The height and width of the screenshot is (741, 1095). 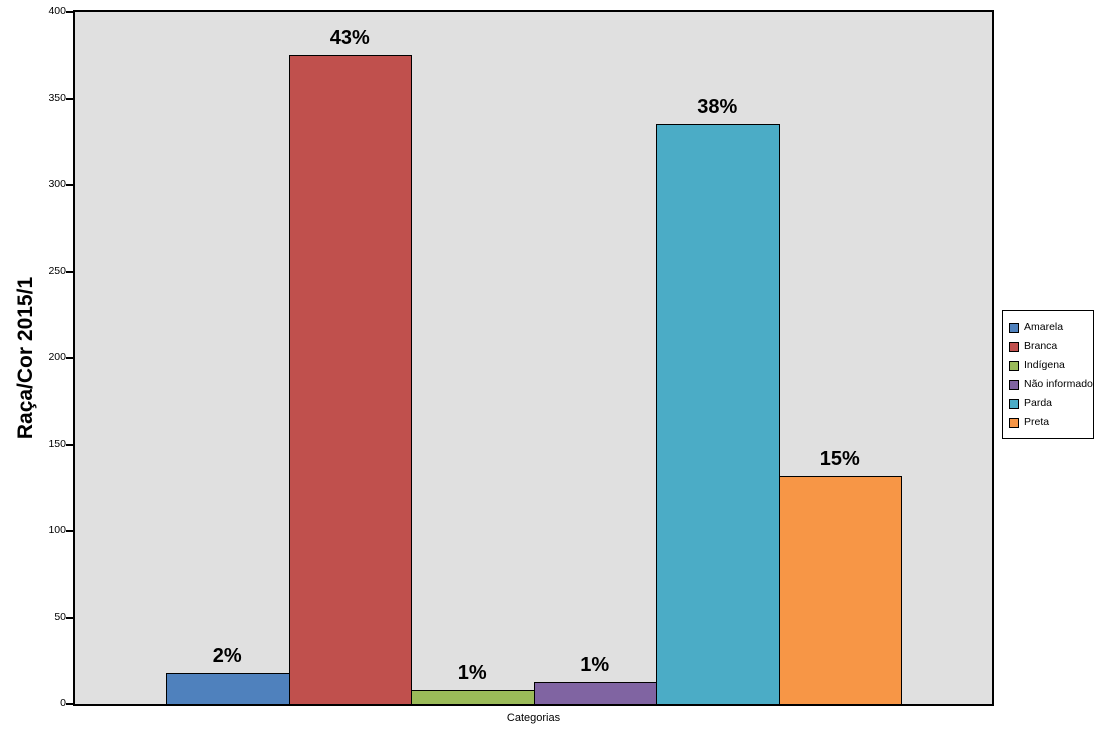 What do you see at coordinates (1014, 346) in the screenshot?
I see `legend-swatch-branca` at bounding box center [1014, 346].